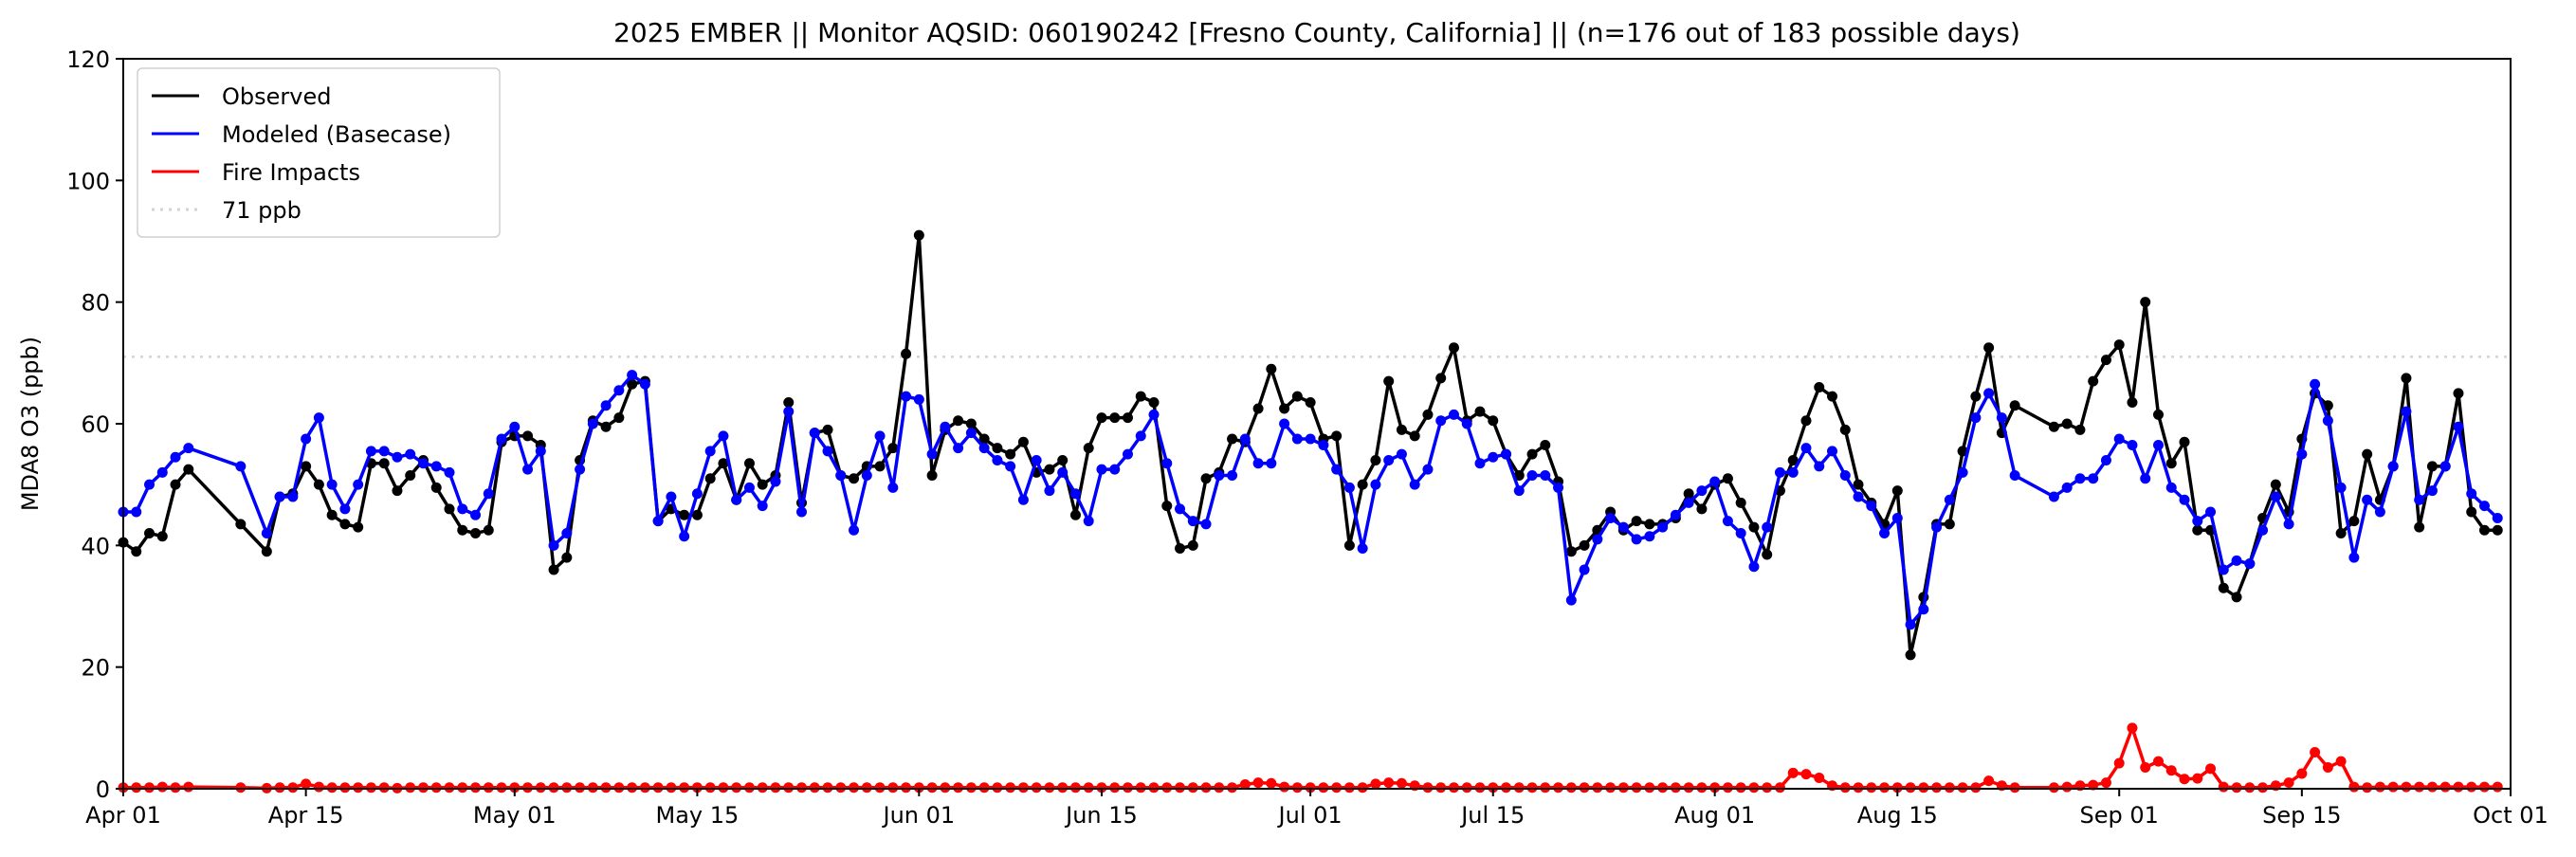  What do you see at coordinates (1310, 815) in the screenshot?
I see `x-tick-label: Jul 01` at bounding box center [1310, 815].